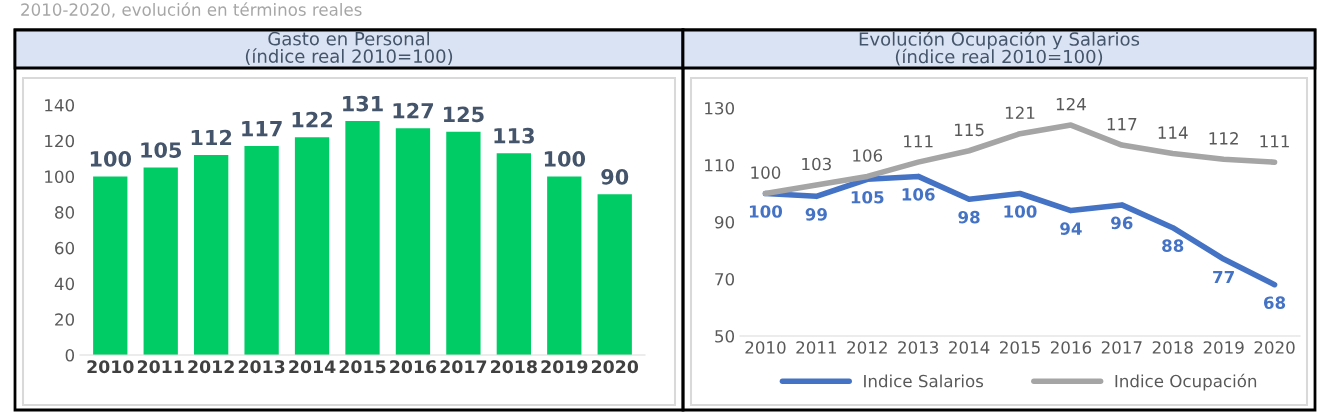  What do you see at coordinates (1173, 132) in the screenshot?
I see `data-label: 114` at bounding box center [1173, 132].